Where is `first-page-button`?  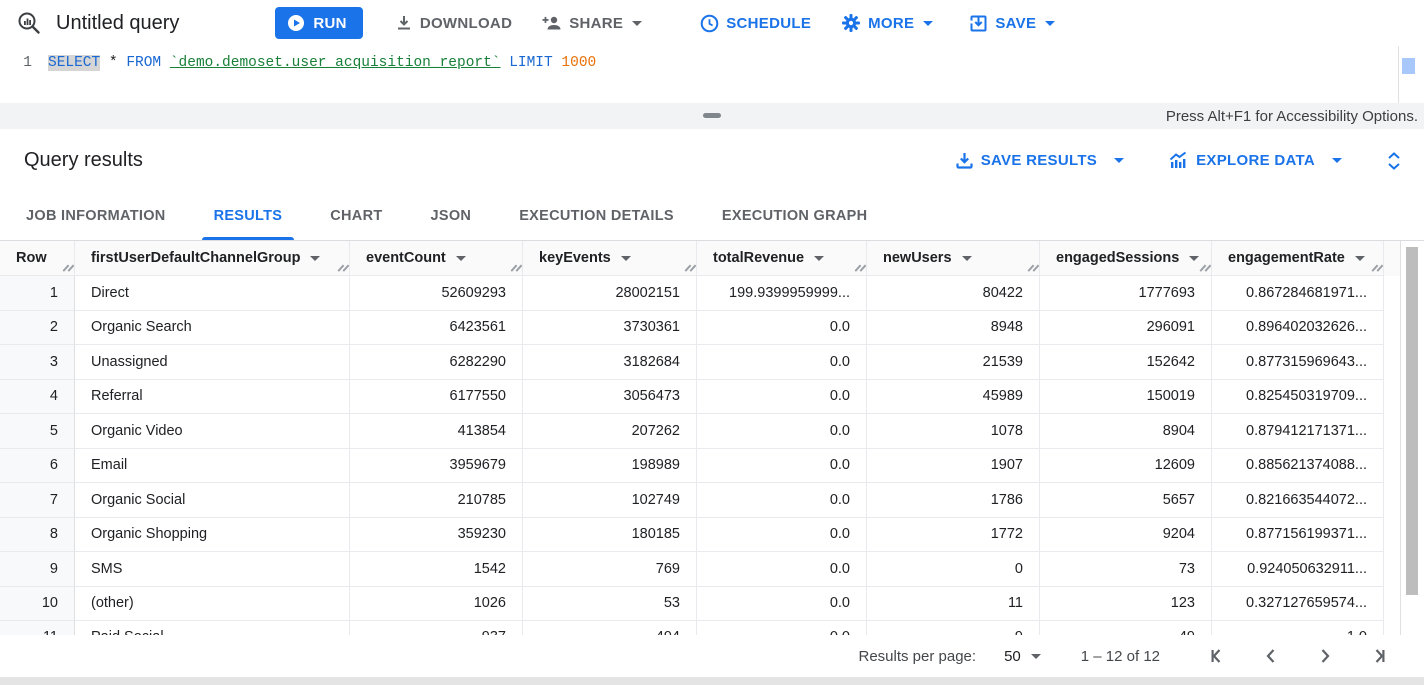
first-page-button is located at coordinates (1217, 656).